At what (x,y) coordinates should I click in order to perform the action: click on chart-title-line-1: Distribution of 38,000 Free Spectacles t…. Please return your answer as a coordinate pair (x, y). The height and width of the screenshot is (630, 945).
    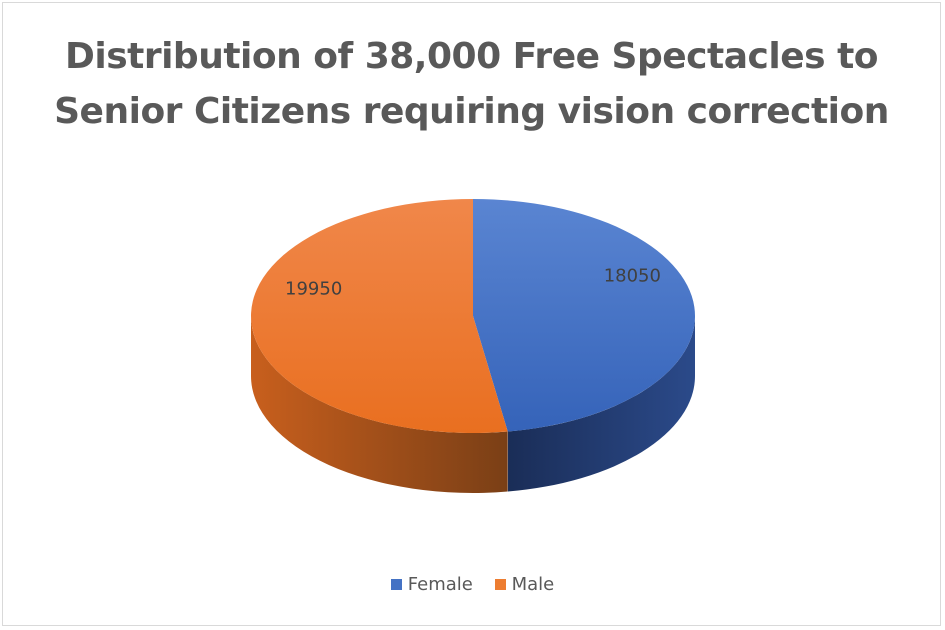
    Looking at the image, I should click on (471, 56).